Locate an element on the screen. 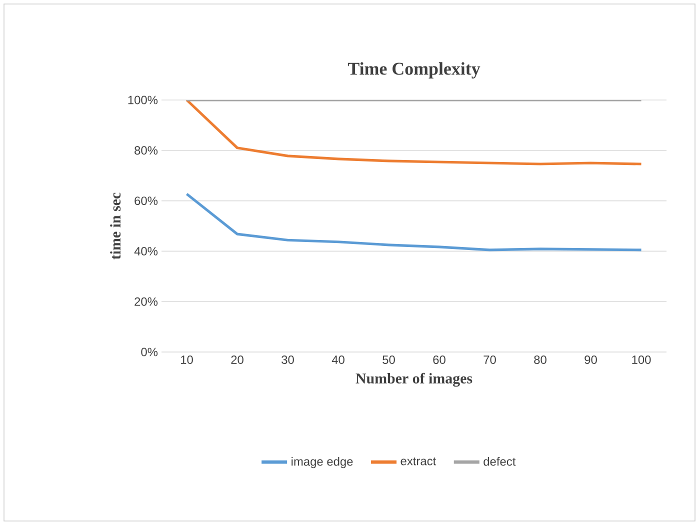 The image size is (699, 525). y-tick-label: 60% is located at coordinates (146, 201).